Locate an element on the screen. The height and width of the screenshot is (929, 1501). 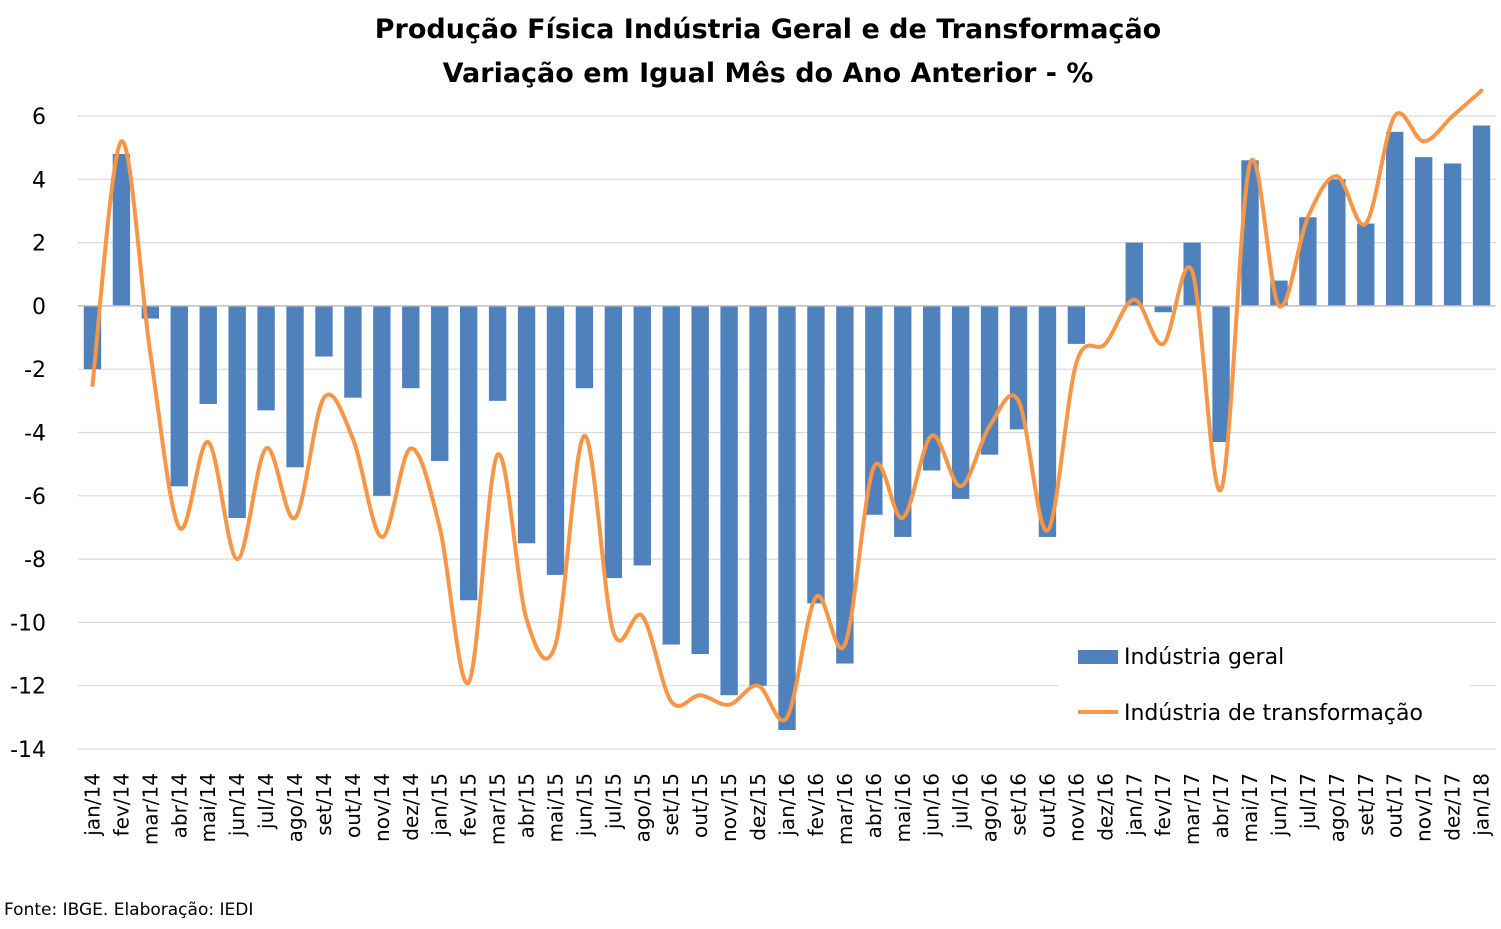
x-tick-label: mar/16 is located at coordinates (845, 809).